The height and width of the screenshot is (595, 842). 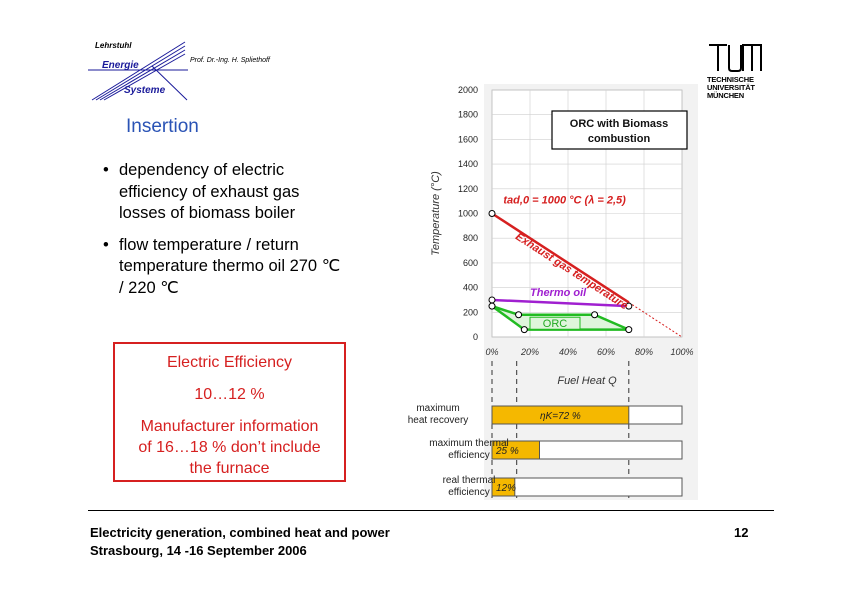 What do you see at coordinates (149, 287) in the screenshot?
I see `bullet-line: / 220 ℃` at bounding box center [149, 287].